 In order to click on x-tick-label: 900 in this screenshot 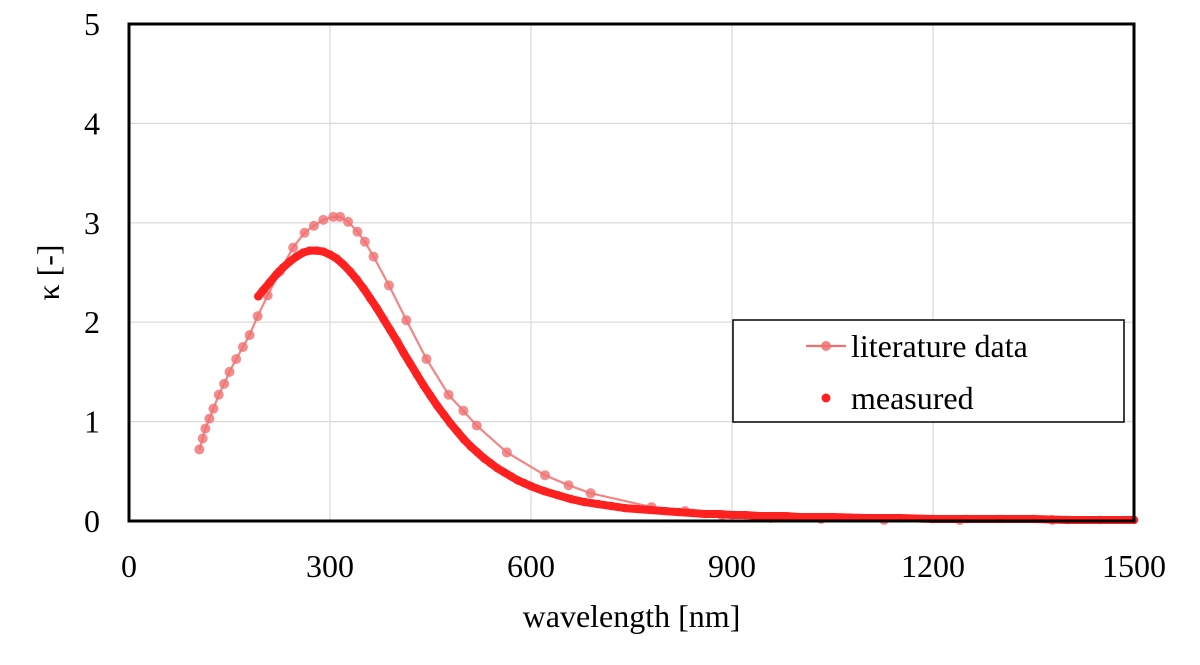, I will do `click(732, 566)`.